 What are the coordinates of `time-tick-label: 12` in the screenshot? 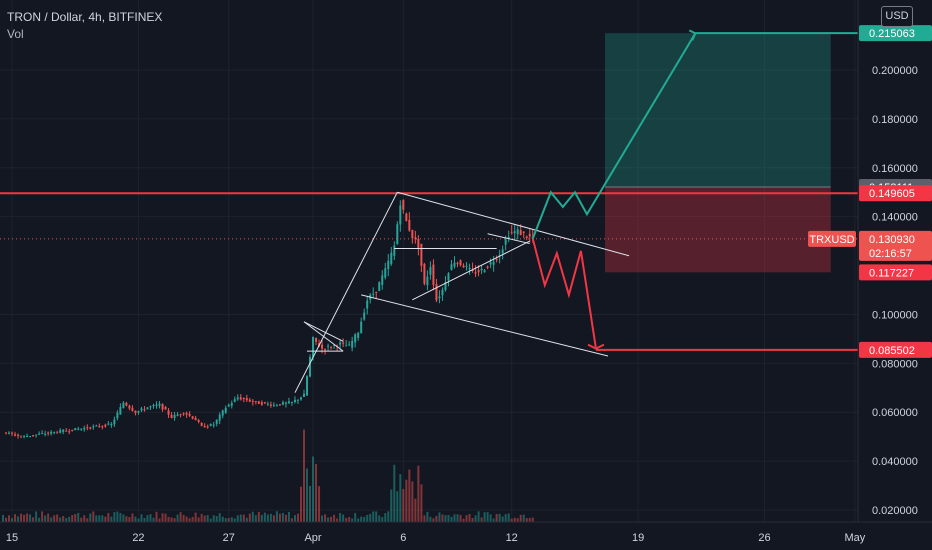 It's located at (512, 538).